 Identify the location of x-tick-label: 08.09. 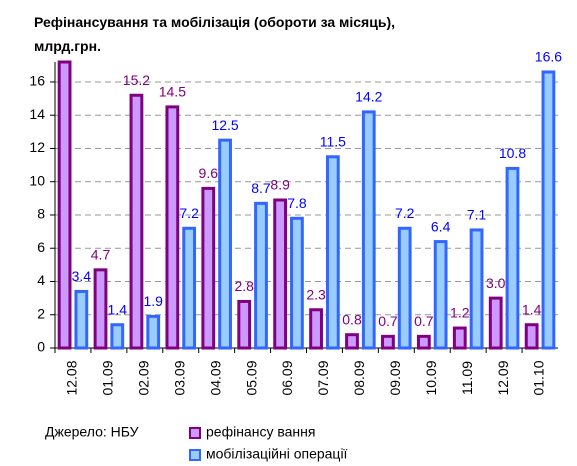
(359, 377).